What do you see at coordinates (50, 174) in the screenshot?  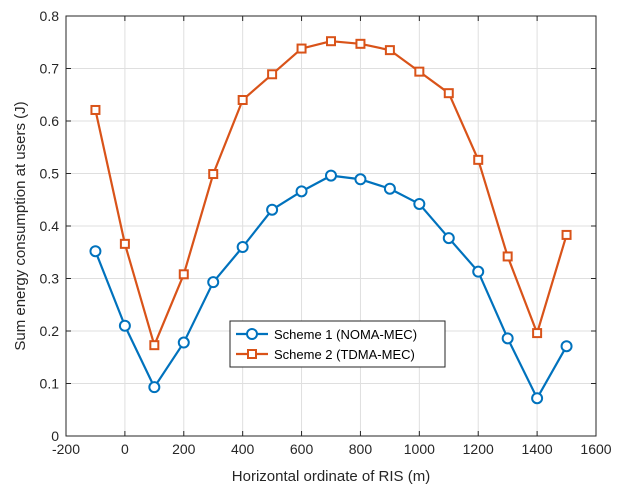 I see `y-tick-label: 0.5` at bounding box center [50, 174].